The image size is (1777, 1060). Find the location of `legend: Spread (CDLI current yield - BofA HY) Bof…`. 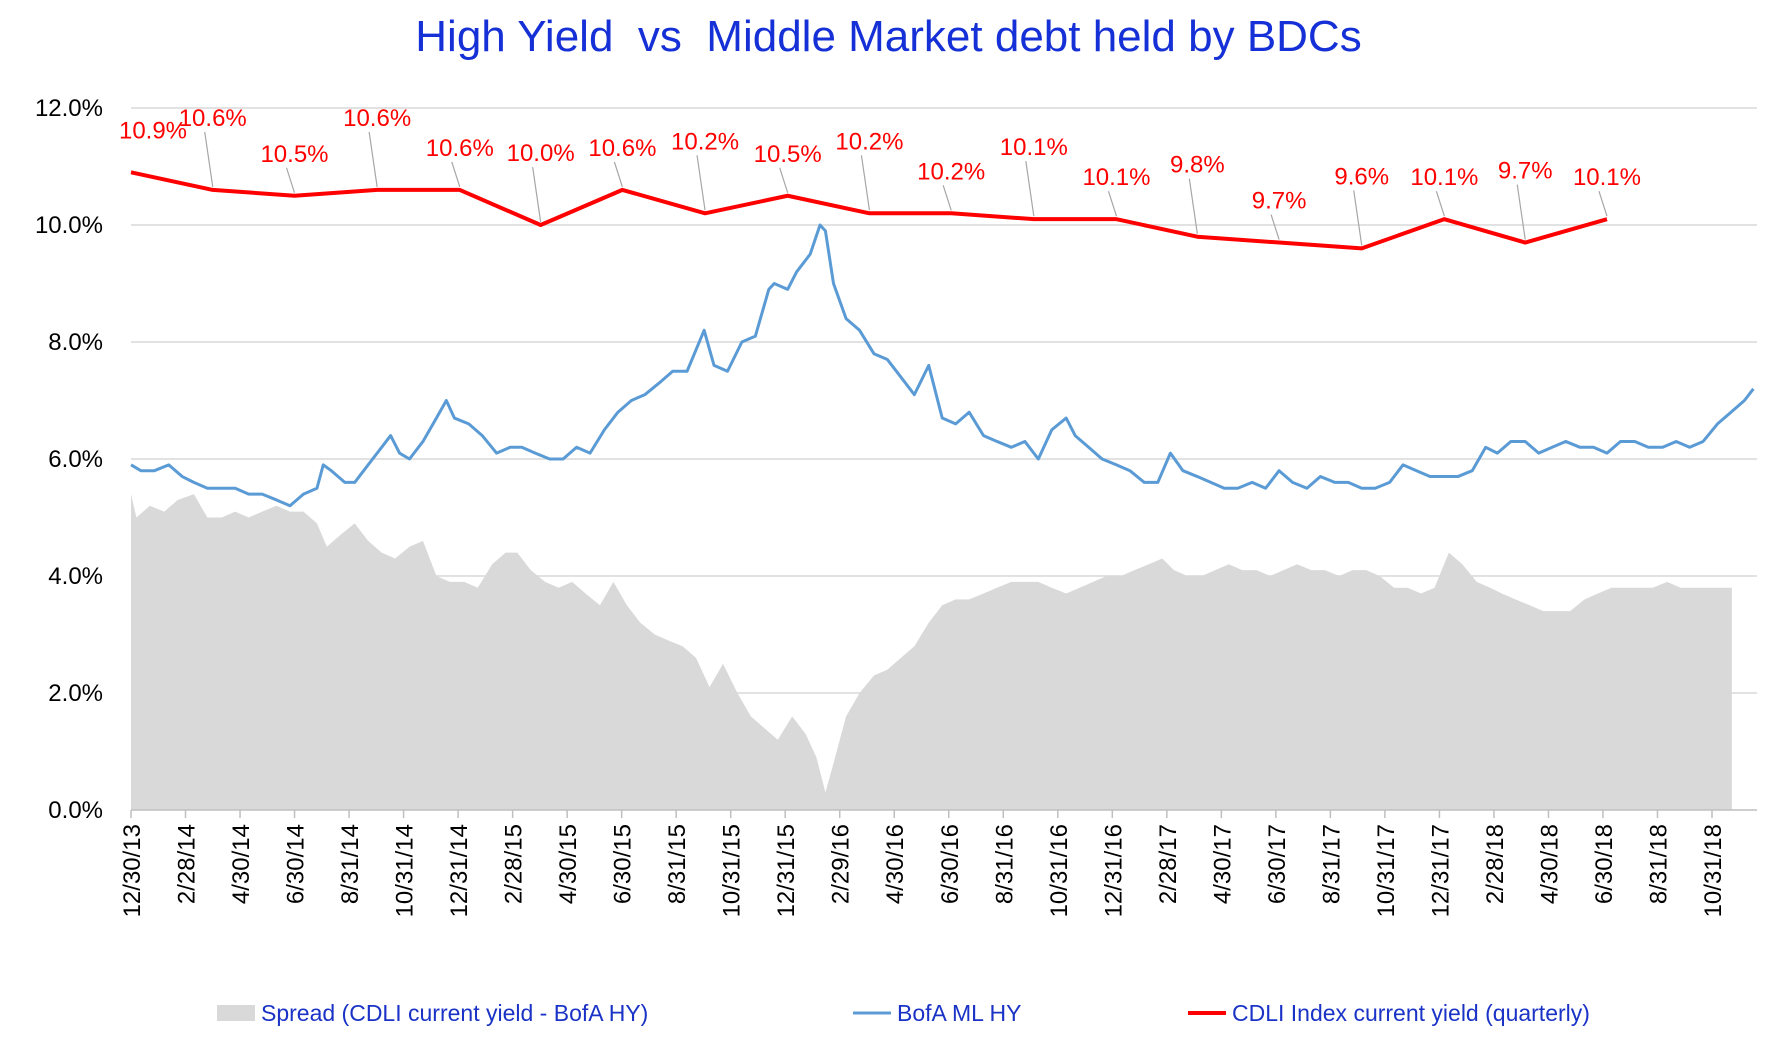

legend: Spread (CDLI current yield - BofA HY) Bof… is located at coordinates (903, 1013).